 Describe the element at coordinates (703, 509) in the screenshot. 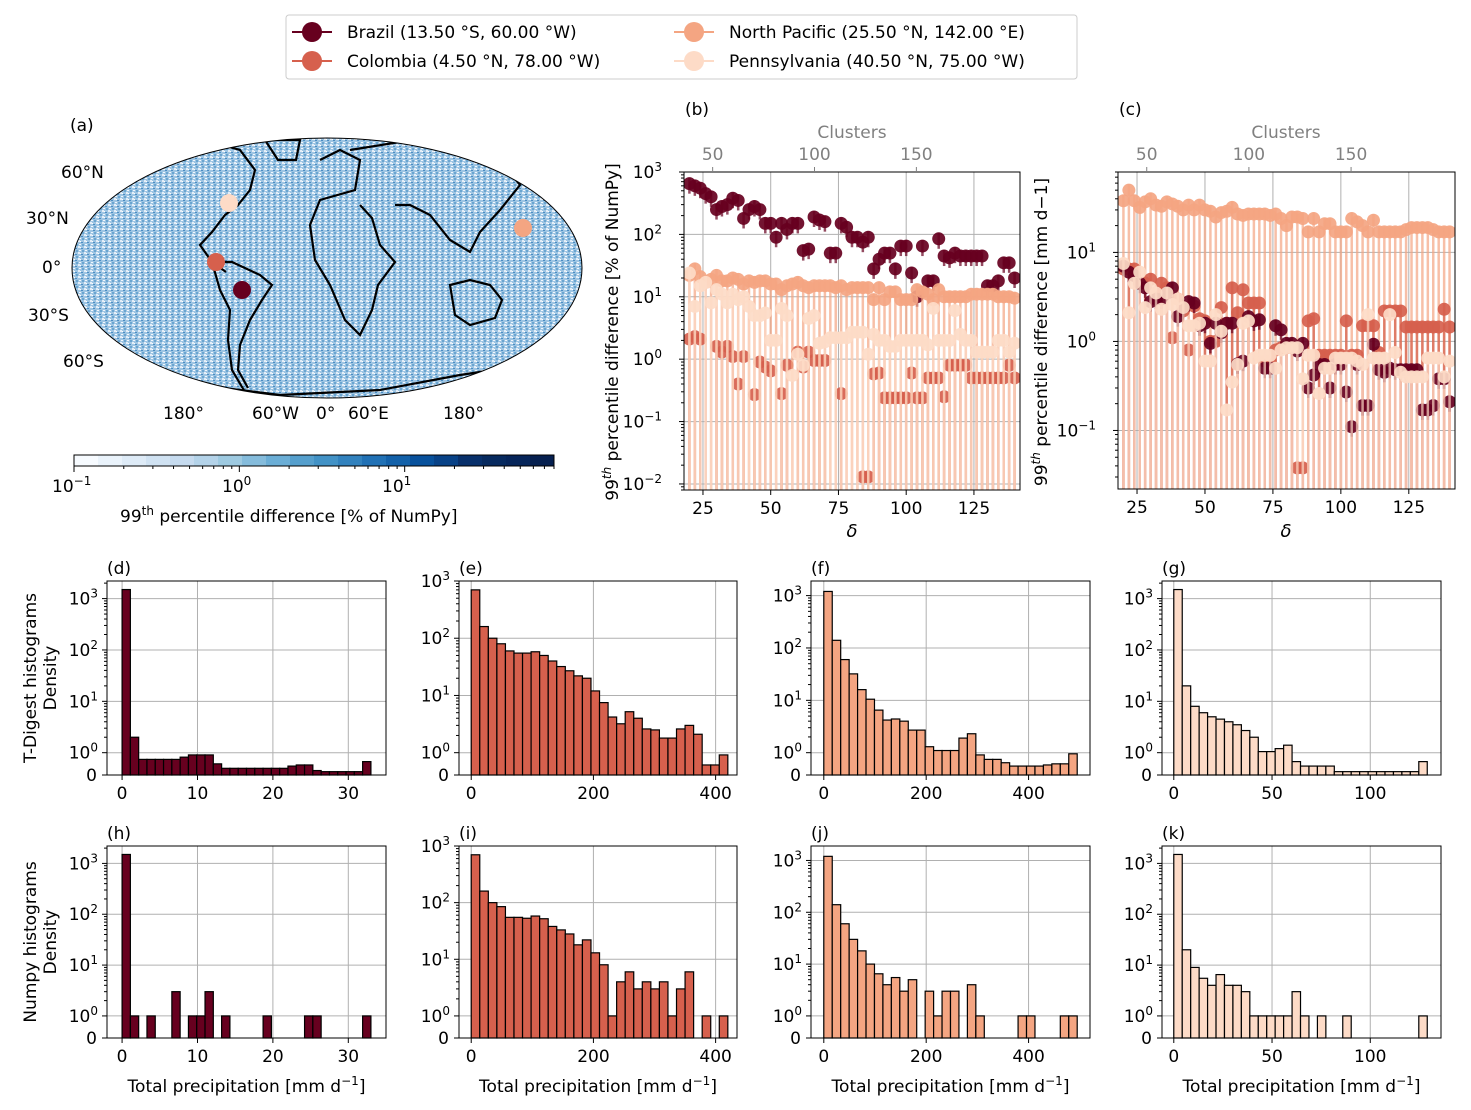

I see `x-tick-label: 25` at that location.